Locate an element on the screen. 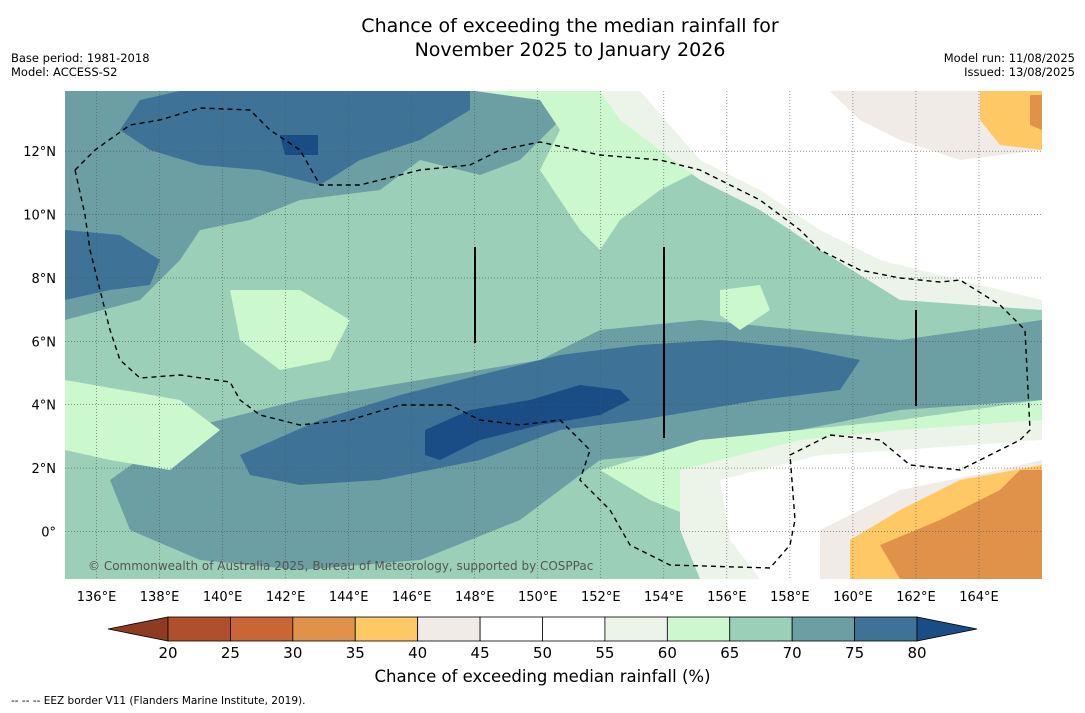  lat-label: 0° is located at coordinates (48, 532).